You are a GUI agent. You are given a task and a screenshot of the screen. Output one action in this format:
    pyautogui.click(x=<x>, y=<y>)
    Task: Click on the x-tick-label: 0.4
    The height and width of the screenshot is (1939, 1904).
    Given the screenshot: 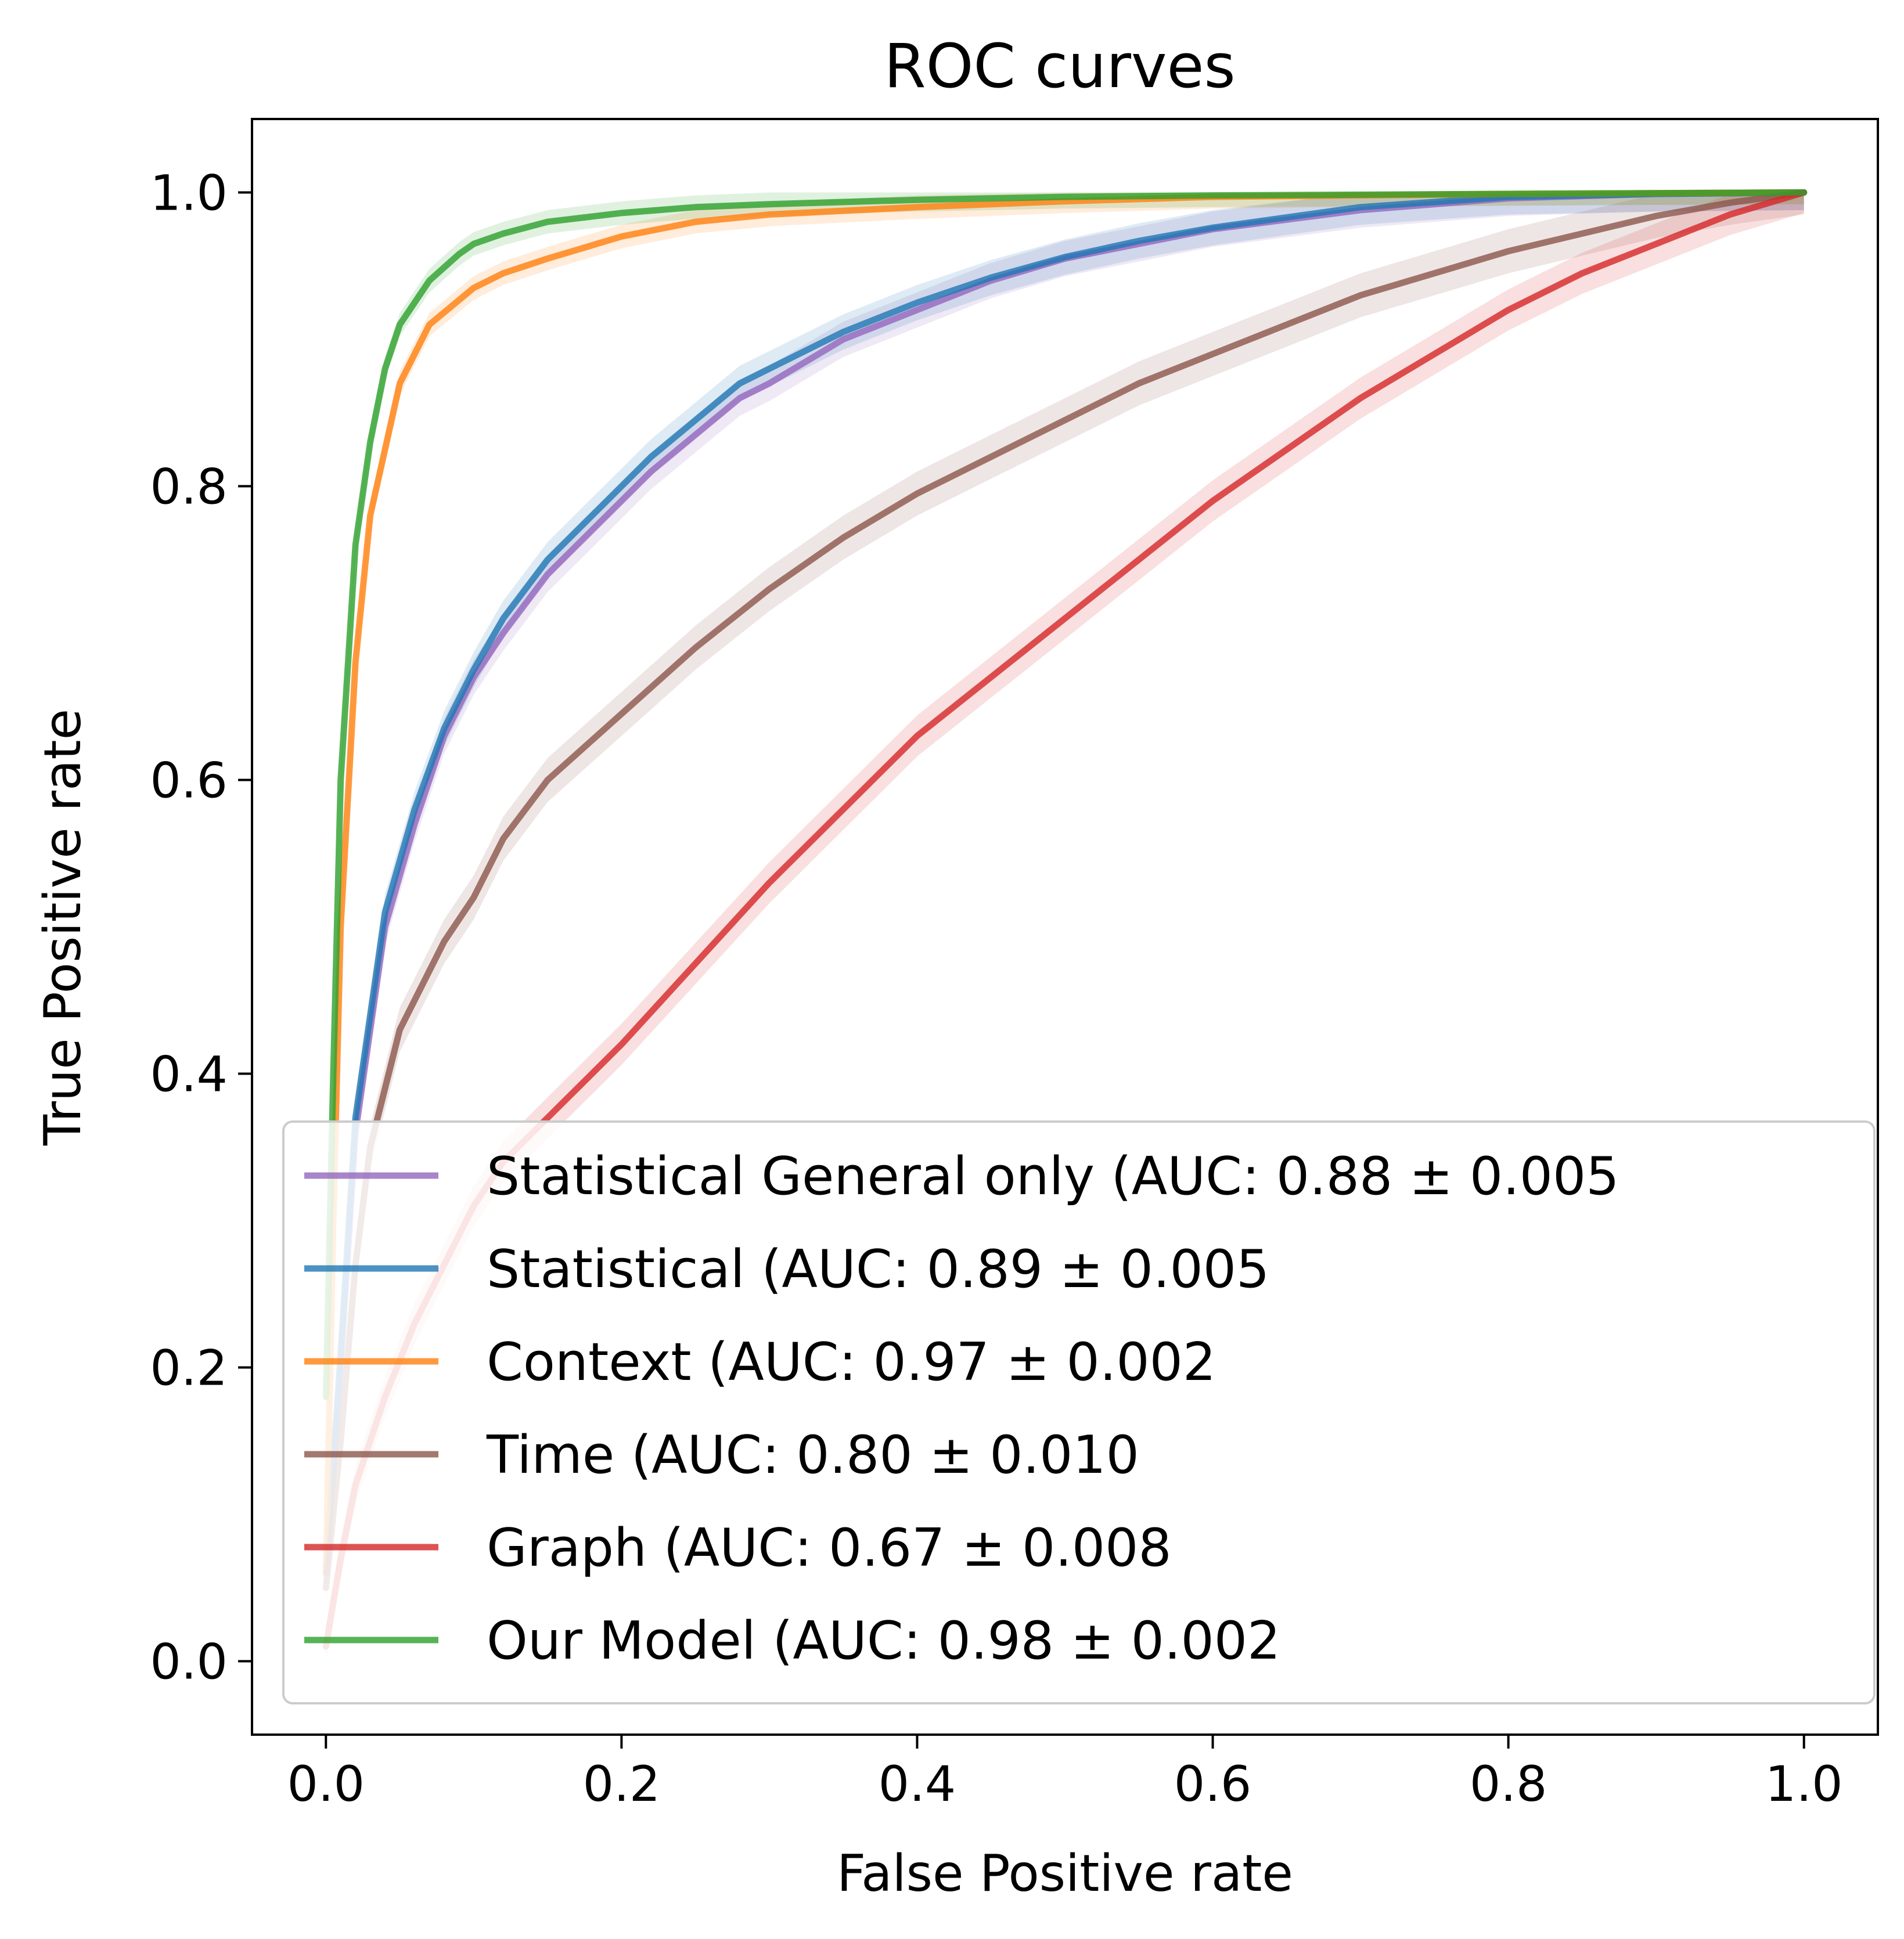 What is the action you would take?
    pyautogui.click(x=918, y=1784)
    